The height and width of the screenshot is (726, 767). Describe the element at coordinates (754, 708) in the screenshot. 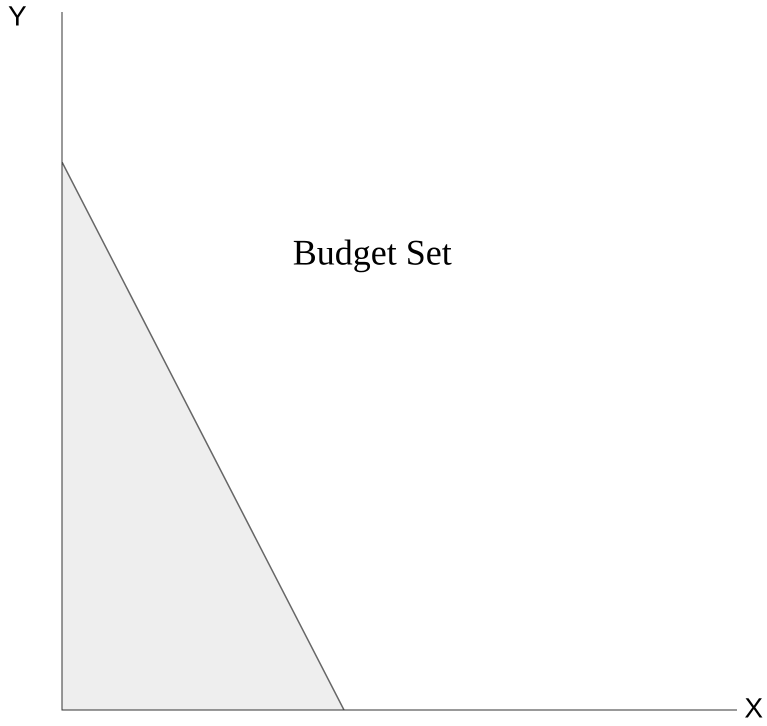

I see `x-axis-title: X` at that location.